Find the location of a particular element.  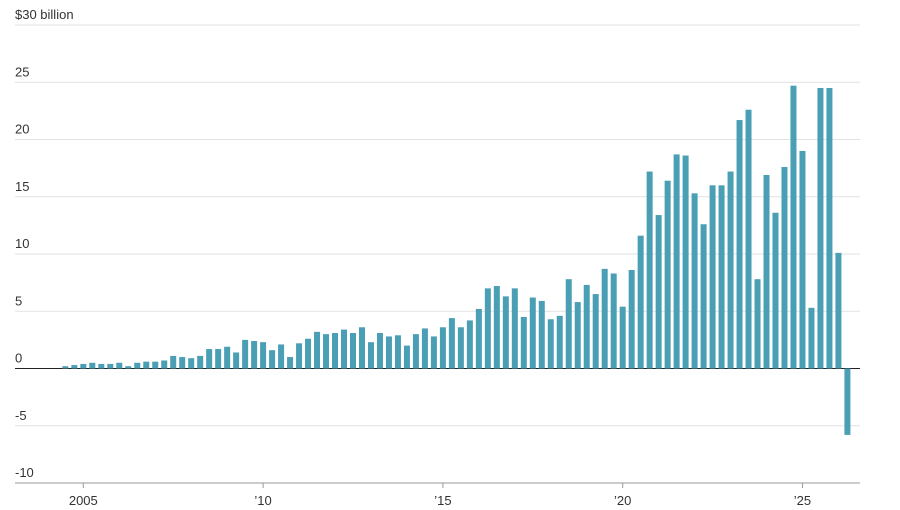

x-tick-label: ’15 is located at coordinates (442, 500).